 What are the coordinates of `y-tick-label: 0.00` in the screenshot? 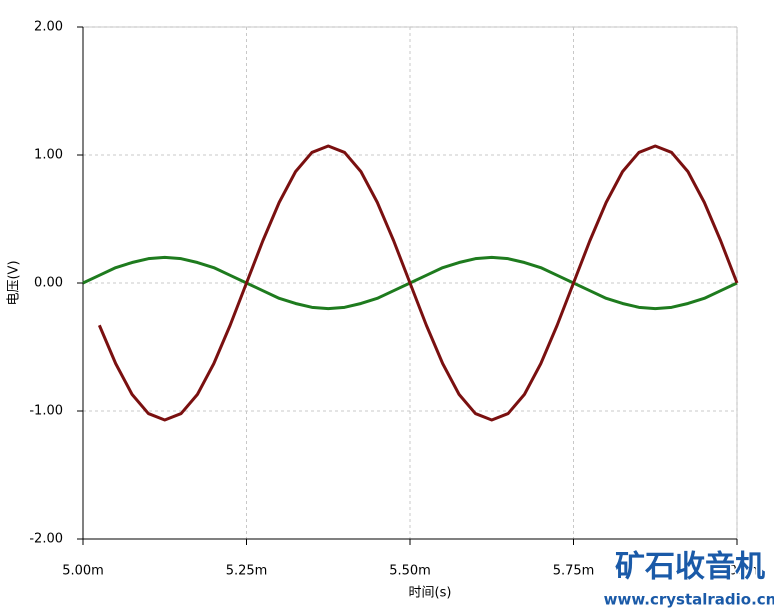 It's located at (48, 283).